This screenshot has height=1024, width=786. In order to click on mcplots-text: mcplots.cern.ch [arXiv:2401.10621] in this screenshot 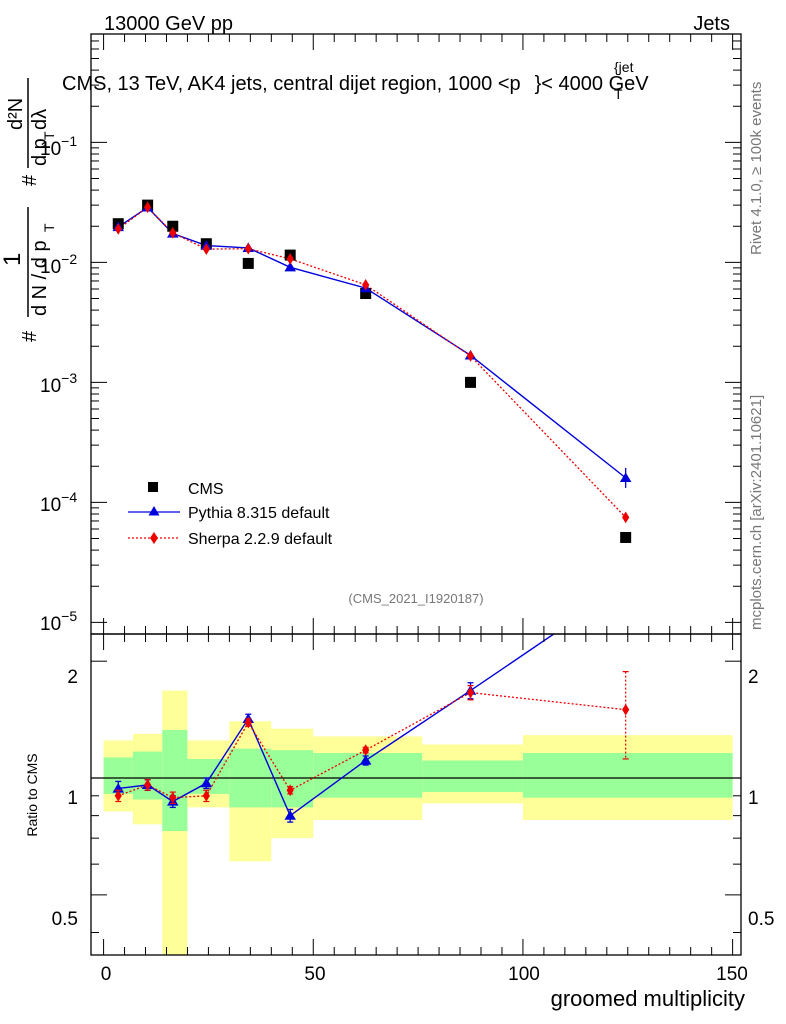, I will do `click(756, 512)`.